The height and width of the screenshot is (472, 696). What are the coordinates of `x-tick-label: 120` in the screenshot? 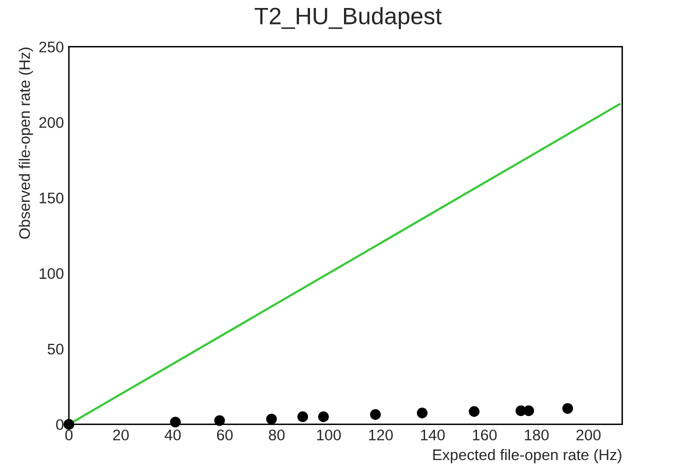 It's located at (381, 435).